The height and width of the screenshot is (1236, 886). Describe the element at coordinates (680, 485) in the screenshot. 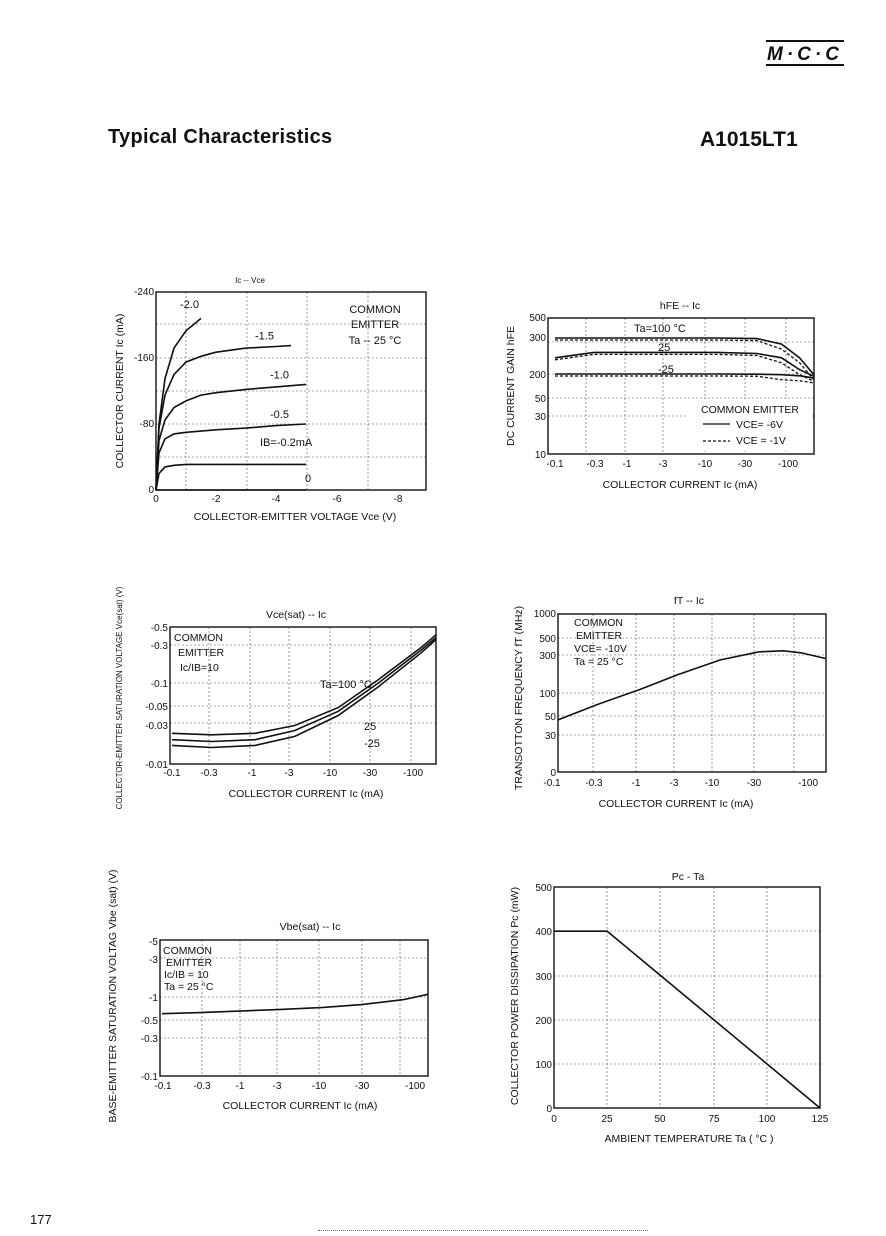

I see `chart-hfe-ic-xlabel: COLLECTOR CURRENT Ic (mA)` at that location.